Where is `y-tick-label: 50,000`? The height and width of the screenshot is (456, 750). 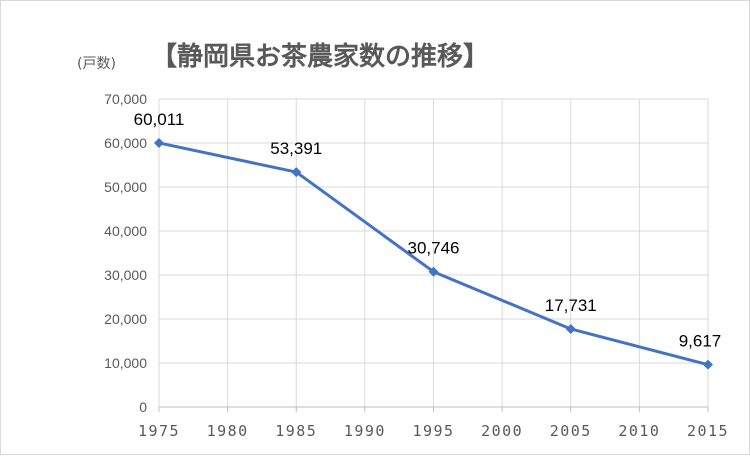
y-tick-label: 50,000 is located at coordinates (125, 187).